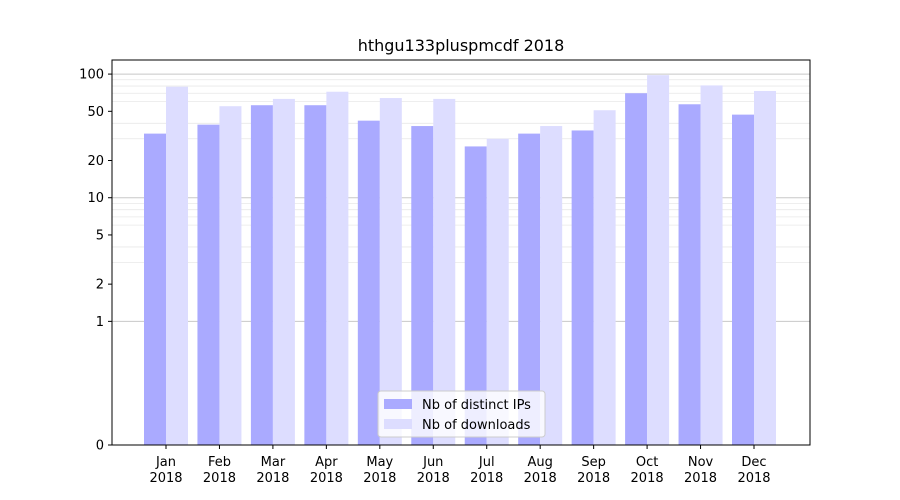 The image size is (900, 500). I want to click on legend-label: Nb of downloads, so click(476, 425).